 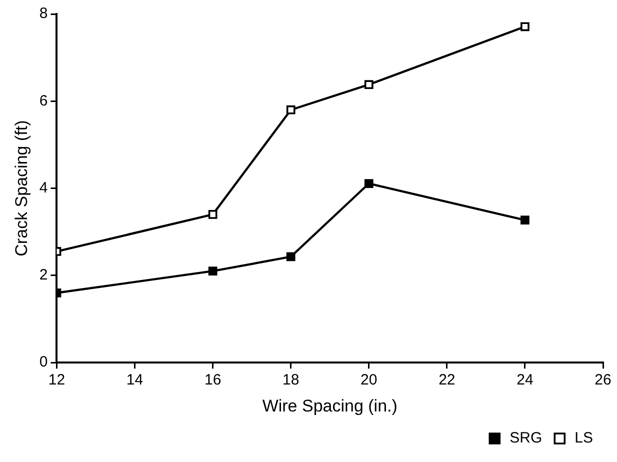 I want to click on x-tick-label: 14, so click(x=135, y=380).